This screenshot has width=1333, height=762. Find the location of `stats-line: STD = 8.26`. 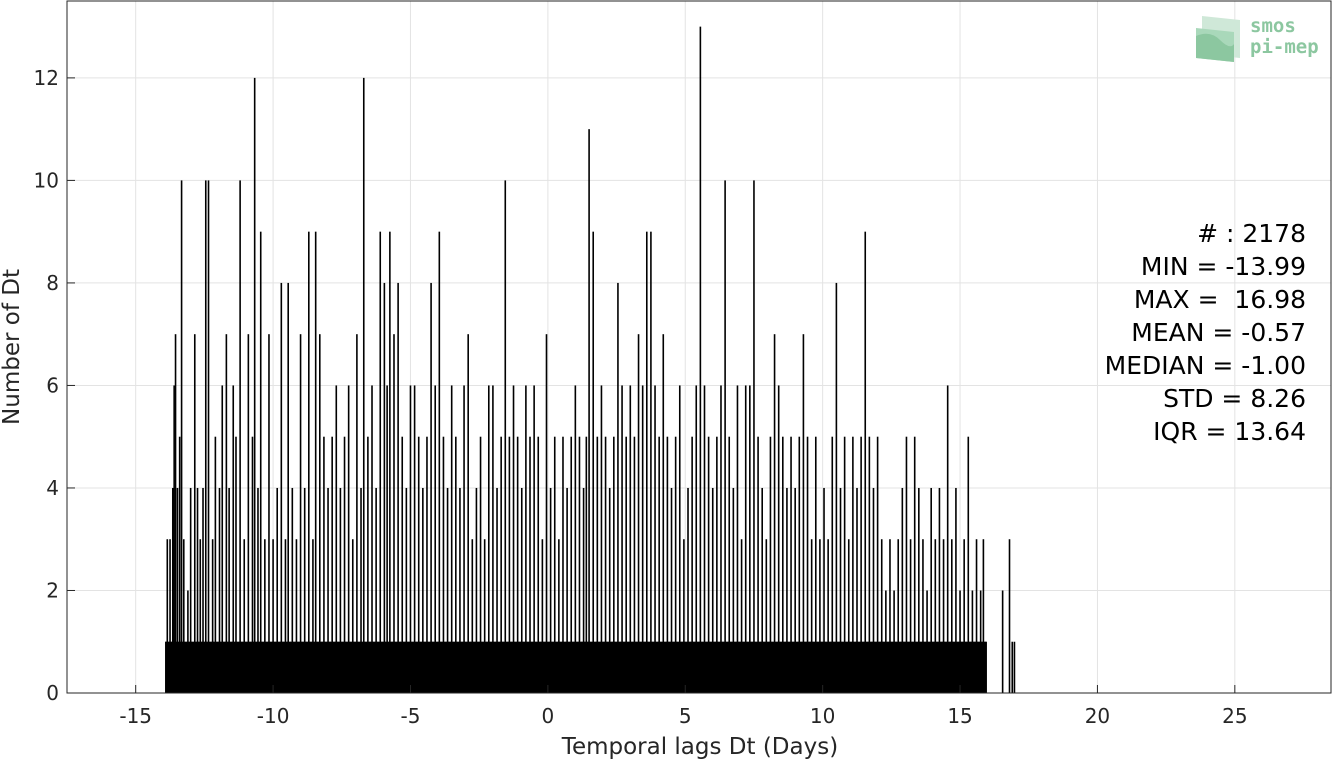

stats-line: STD = 8.26 is located at coordinates (1234, 398).